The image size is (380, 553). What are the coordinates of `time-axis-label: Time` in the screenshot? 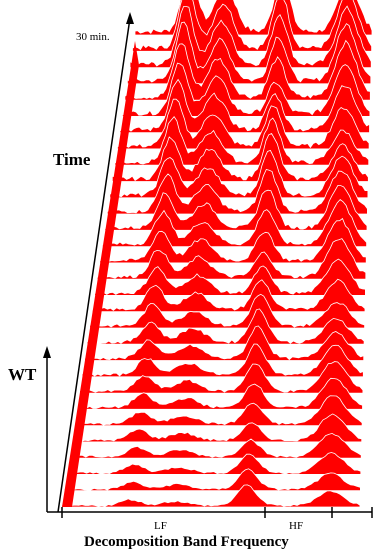 It's located at (72, 159).